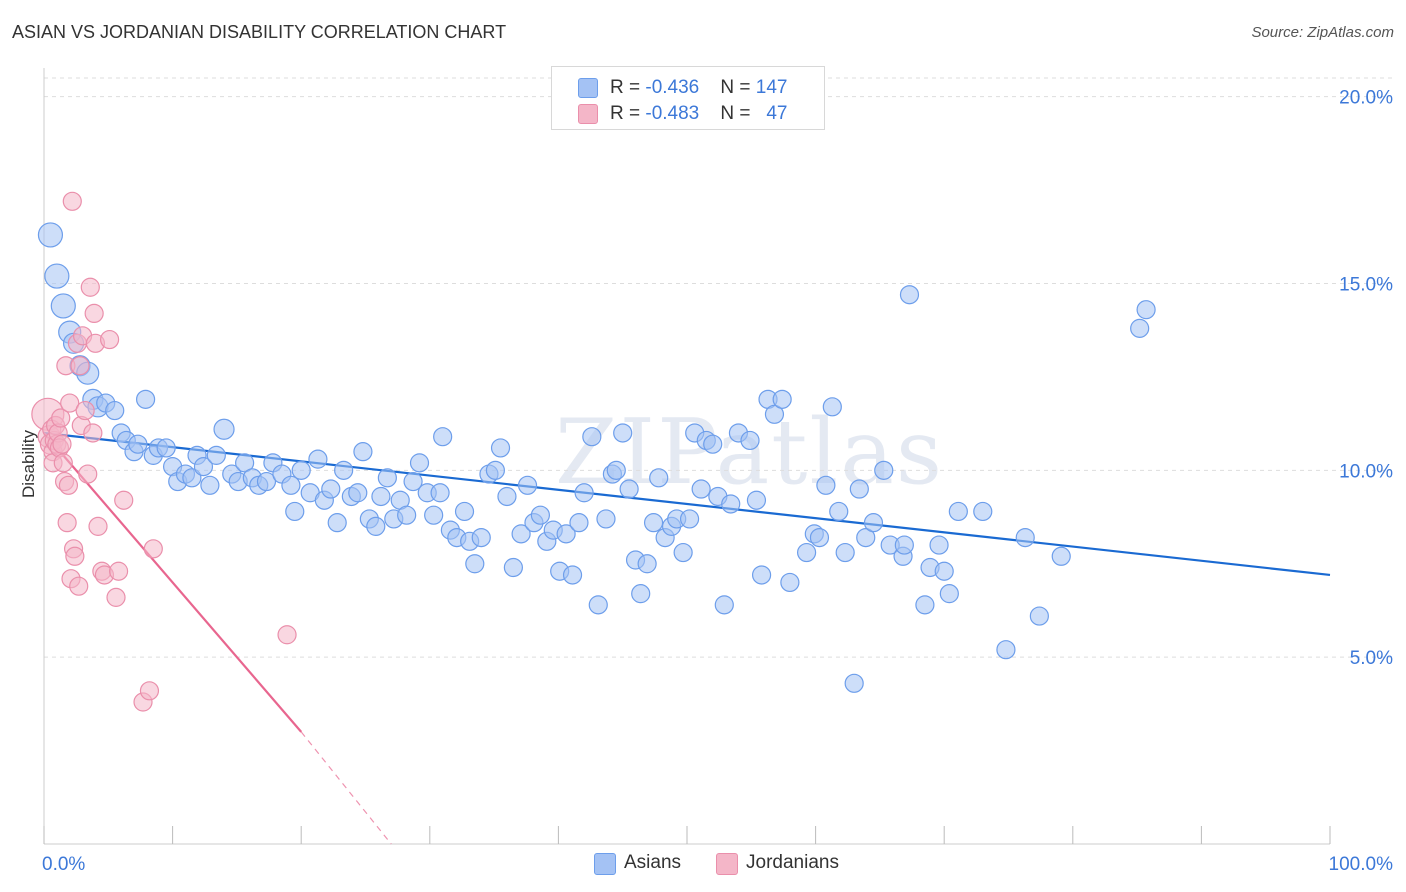 This screenshot has height=892, width=1406. Describe the element at coordinates (699, 87) in the screenshot. I see `legend-text-asians: R = -0.436 N = 147` at that location.